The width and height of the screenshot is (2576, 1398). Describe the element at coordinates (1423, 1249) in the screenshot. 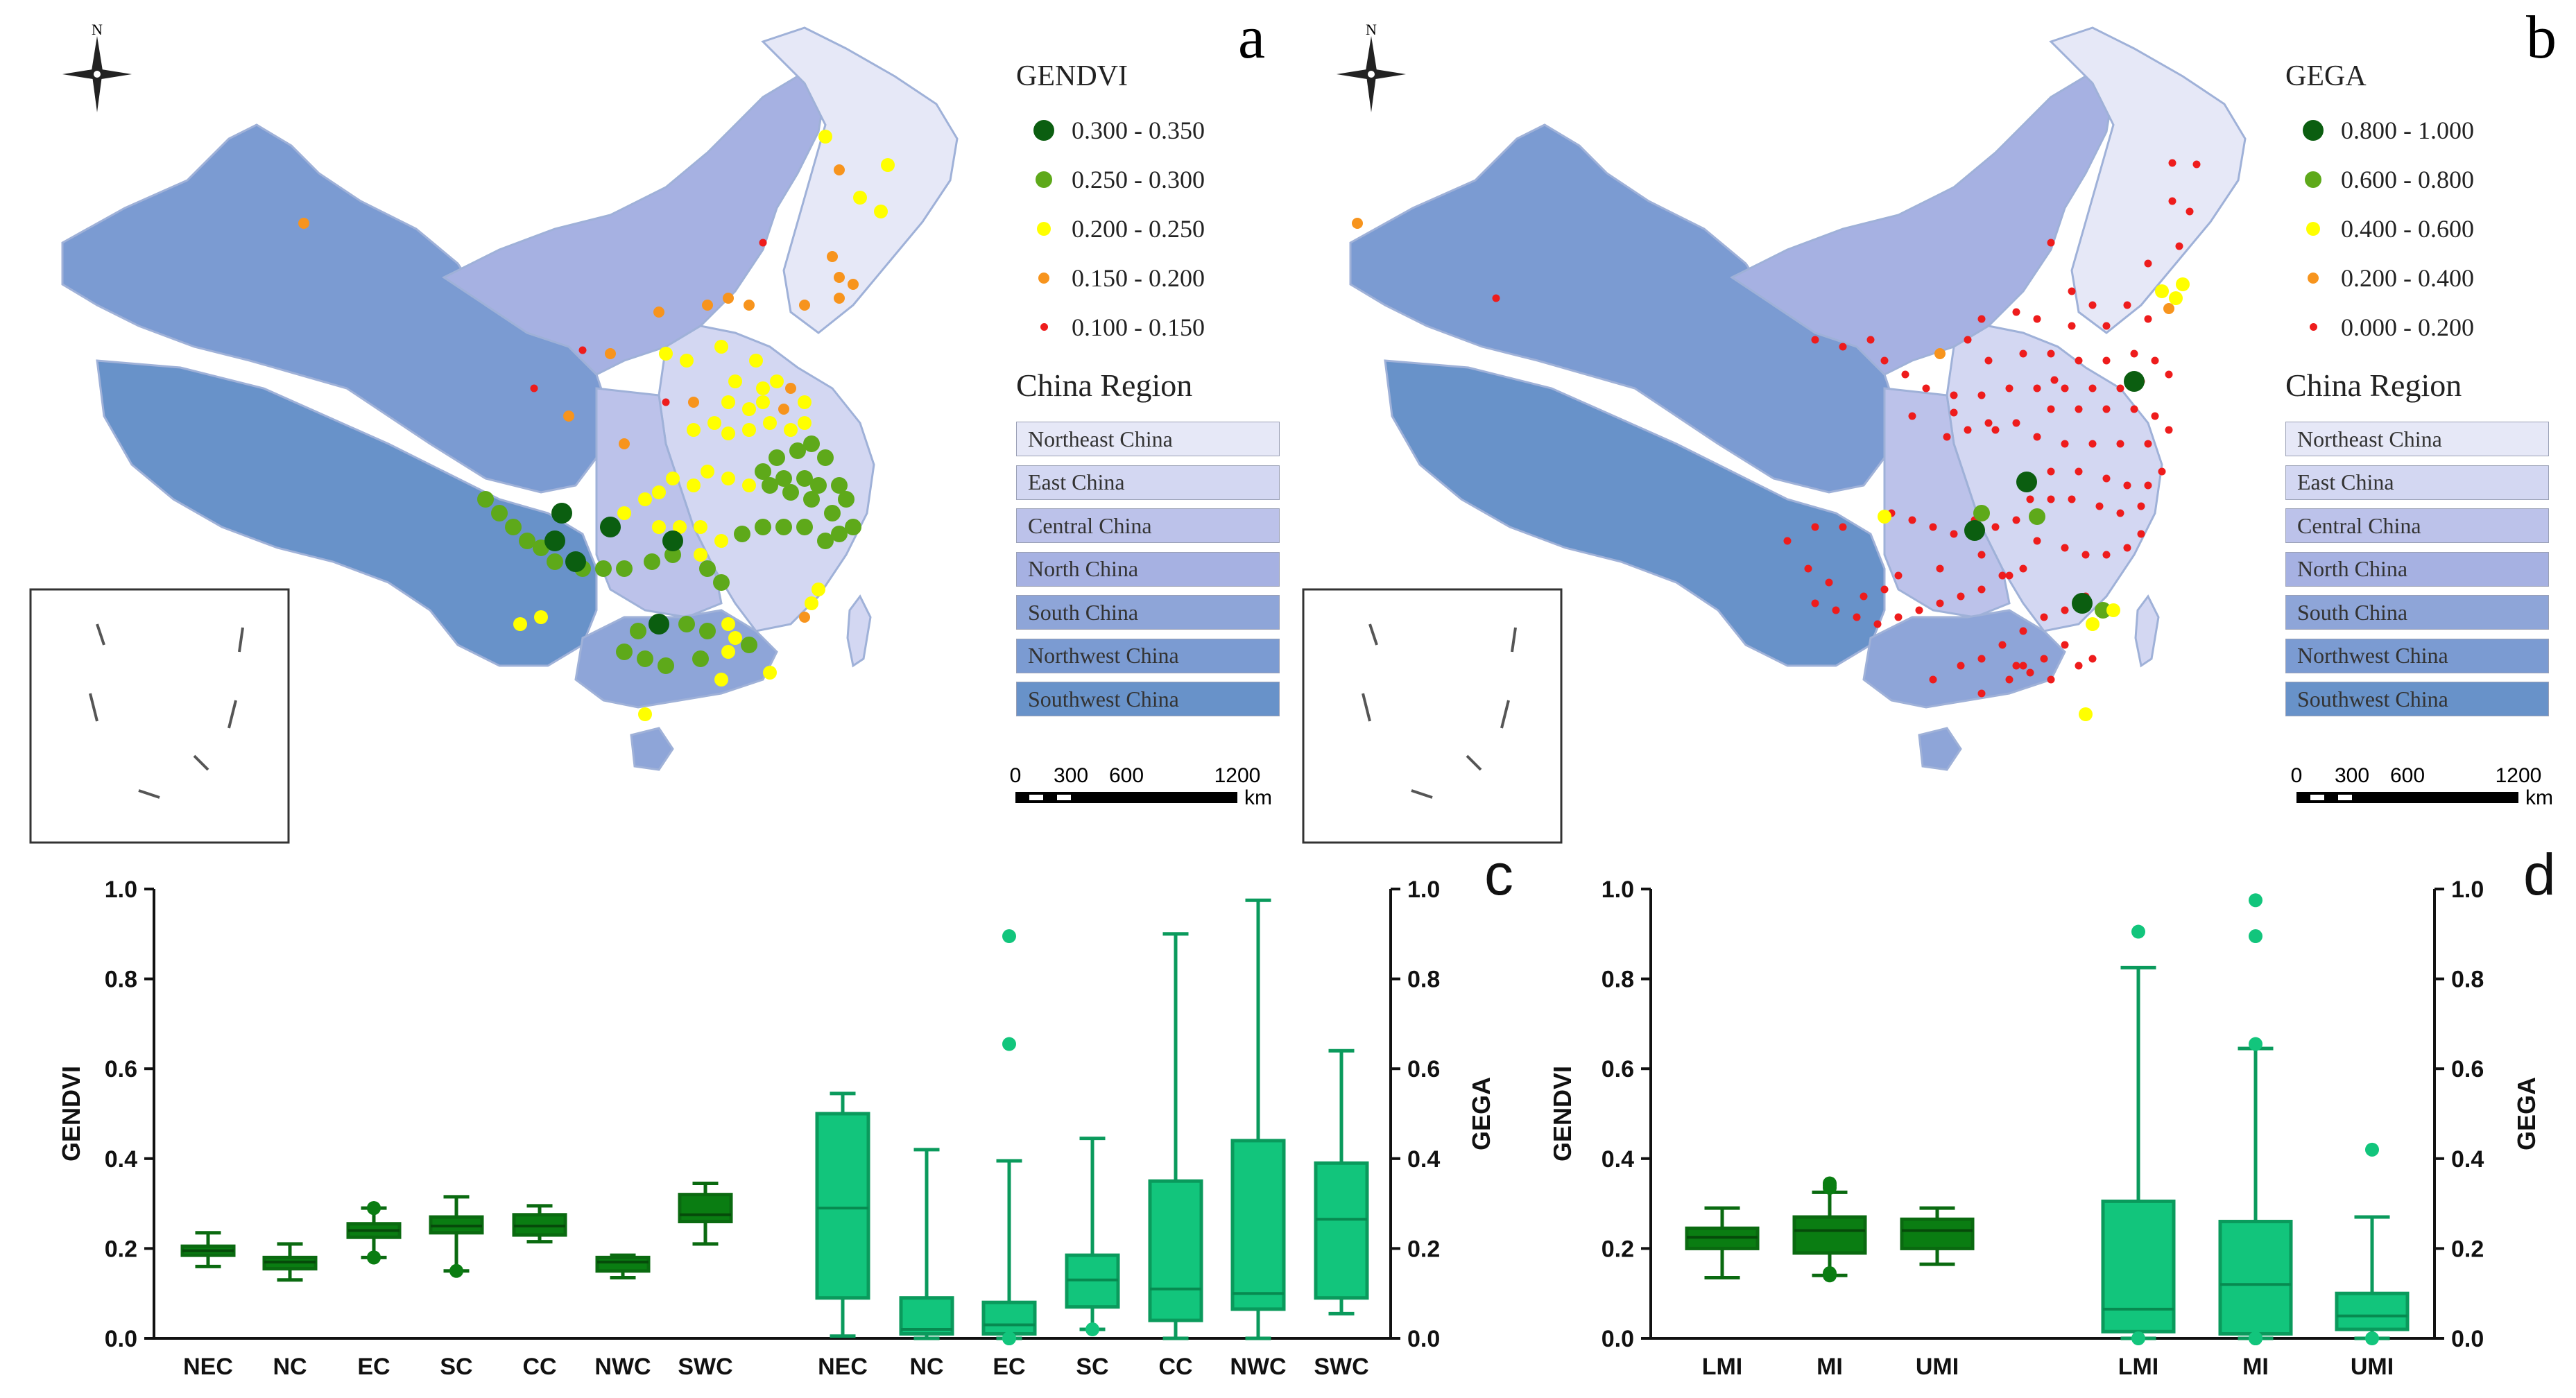

I see `y-tick-label-right: 0.2` at that location.